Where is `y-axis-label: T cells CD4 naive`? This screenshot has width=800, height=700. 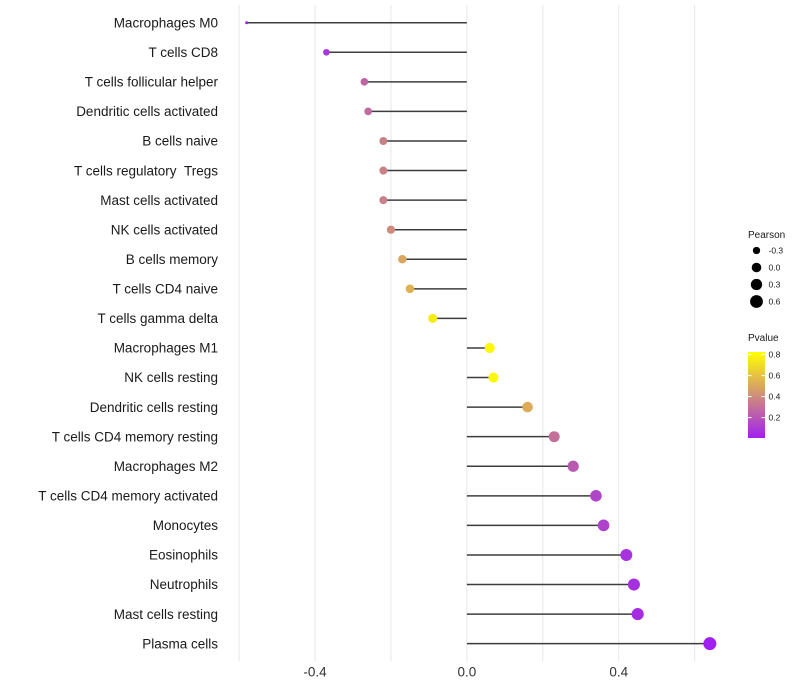 y-axis-label: T cells CD4 naive is located at coordinates (165, 289).